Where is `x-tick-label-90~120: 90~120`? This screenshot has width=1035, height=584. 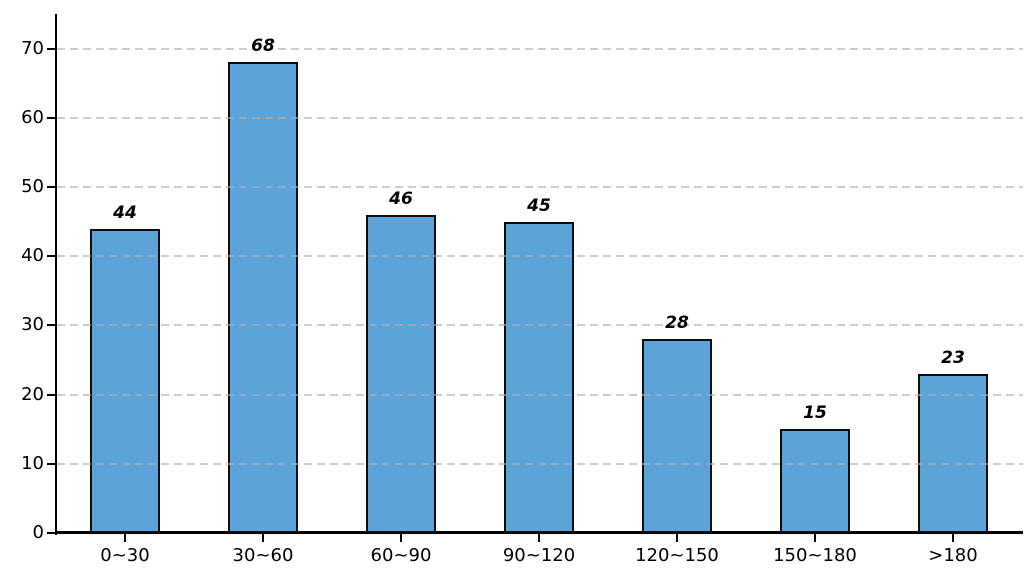 x-tick-label-90~120: 90~120 is located at coordinates (539, 555).